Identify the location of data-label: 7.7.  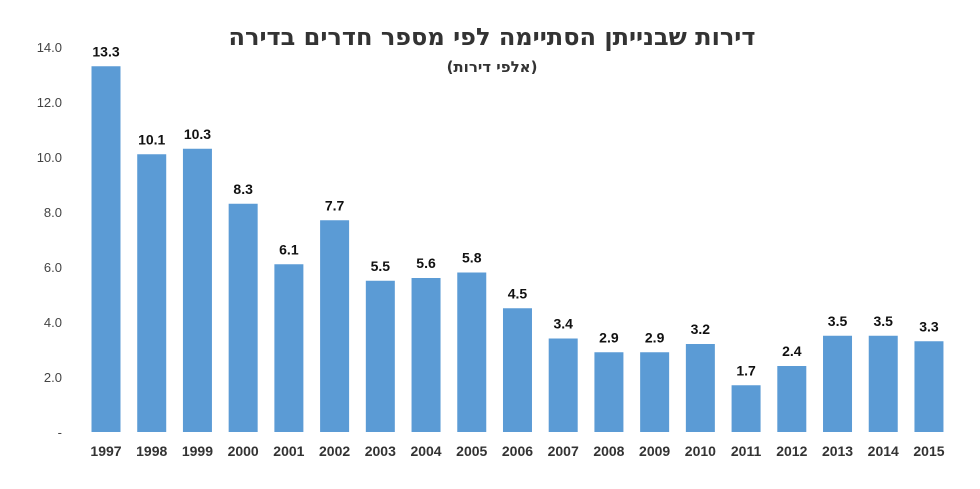
(335, 205).